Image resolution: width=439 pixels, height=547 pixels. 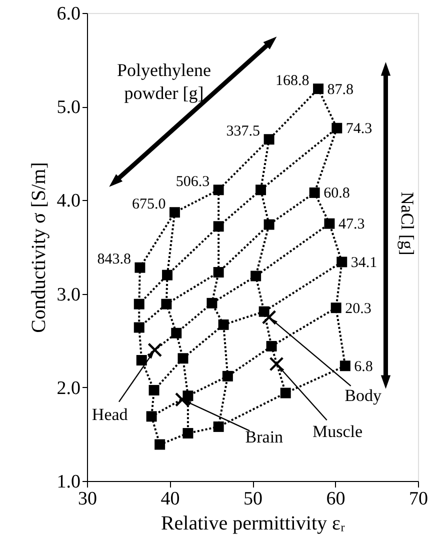 What do you see at coordinates (253, 523) in the screenshot?
I see `x-axis-title: Relative permittivity εᵣ` at bounding box center [253, 523].